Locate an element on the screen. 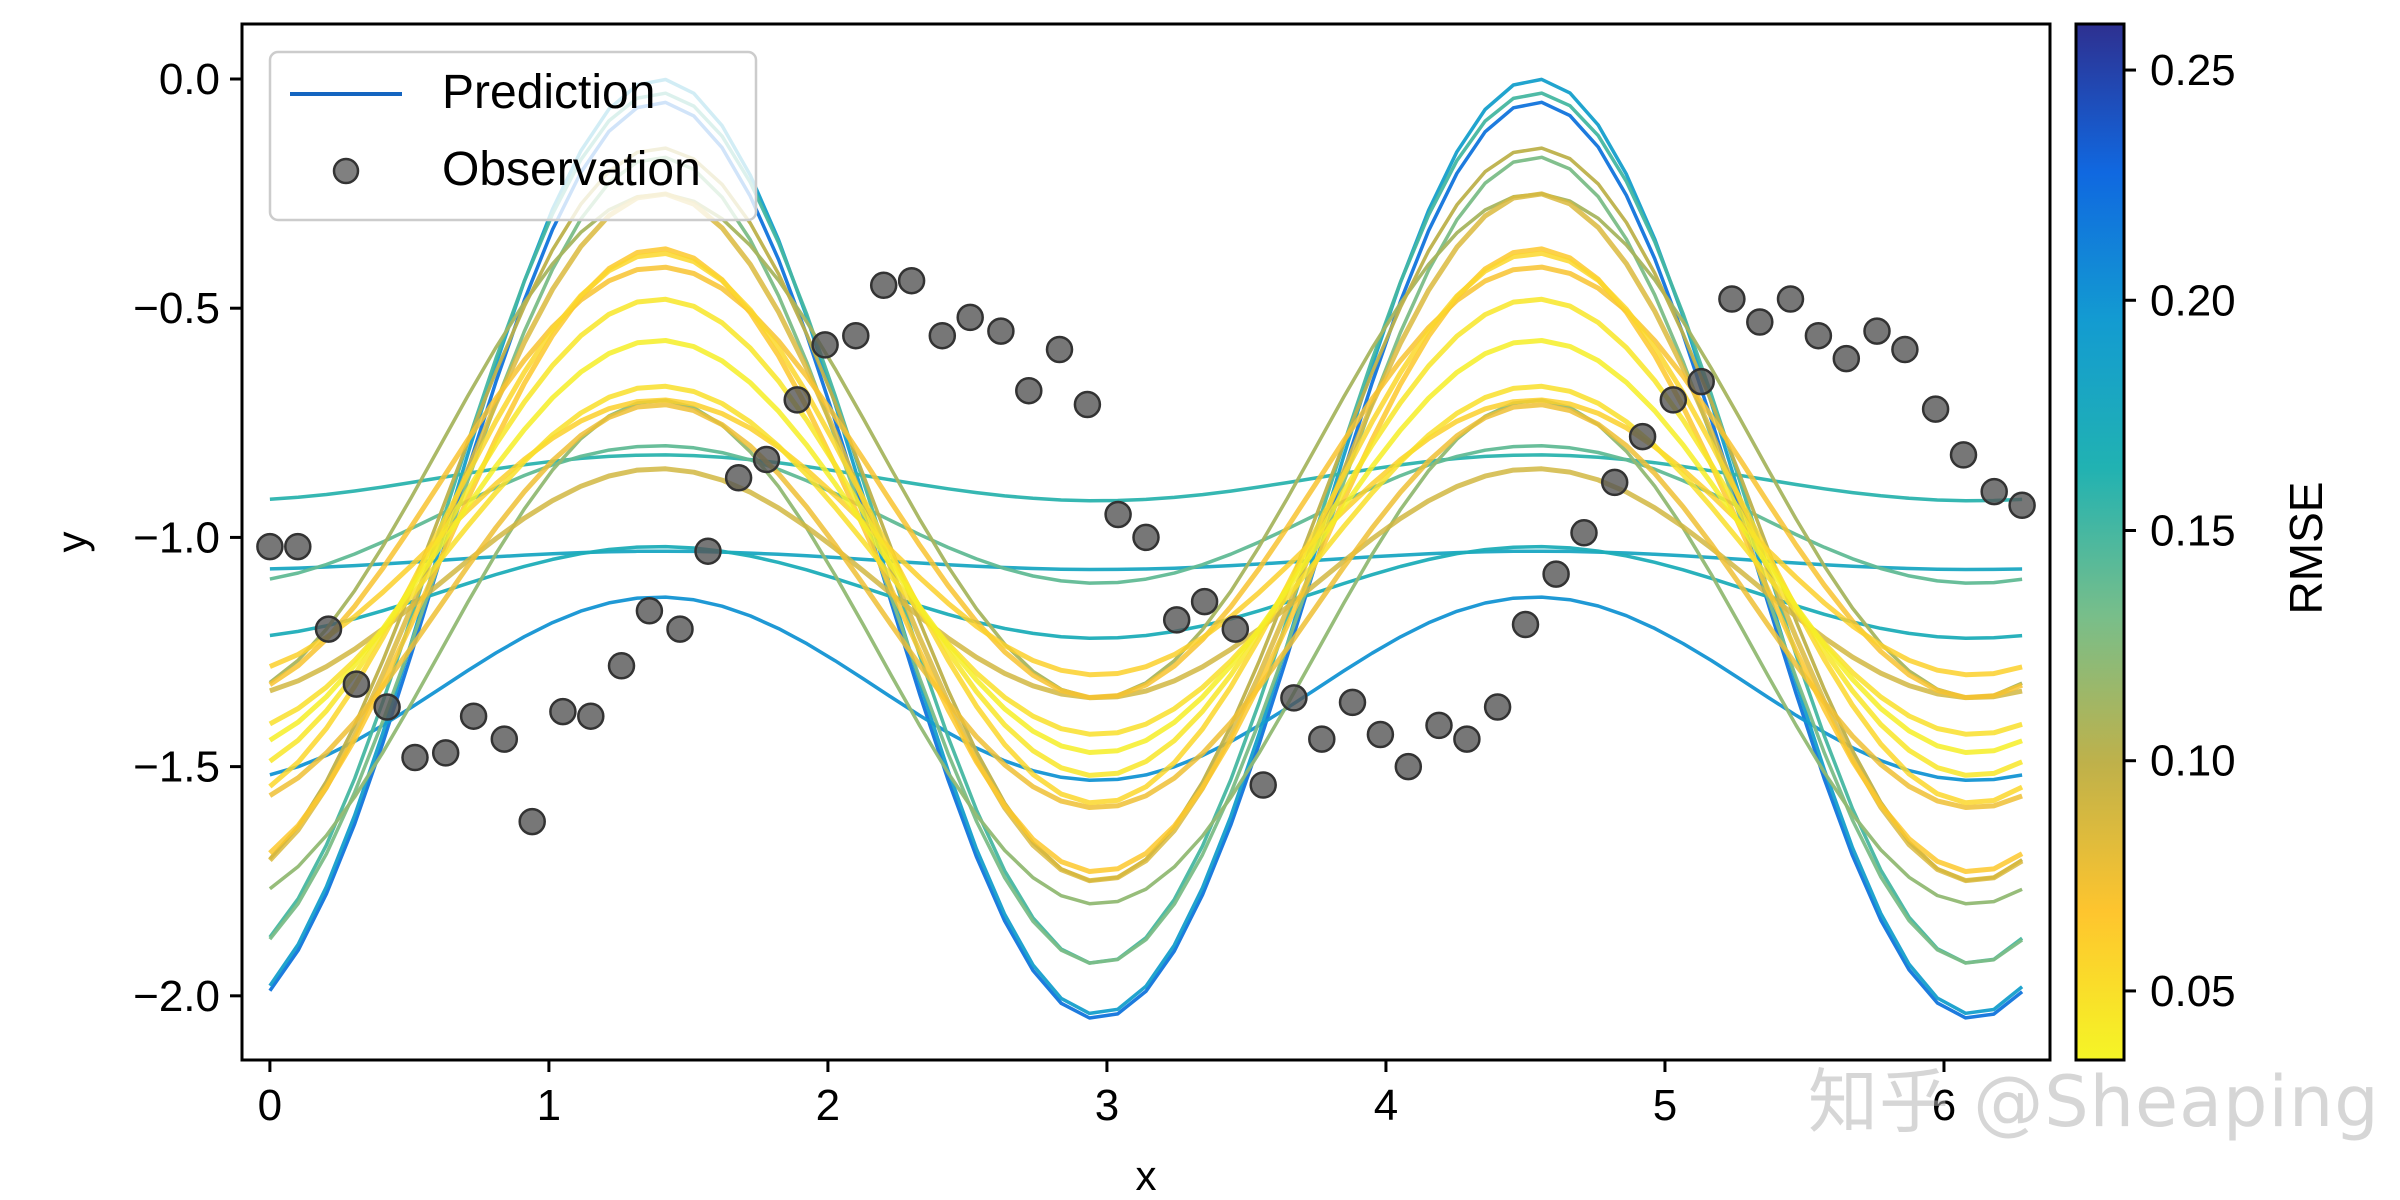 This screenshot has height=1200, width=2400. colorbar-tick-label: 0.20 is located at coordinates (2193, 300).